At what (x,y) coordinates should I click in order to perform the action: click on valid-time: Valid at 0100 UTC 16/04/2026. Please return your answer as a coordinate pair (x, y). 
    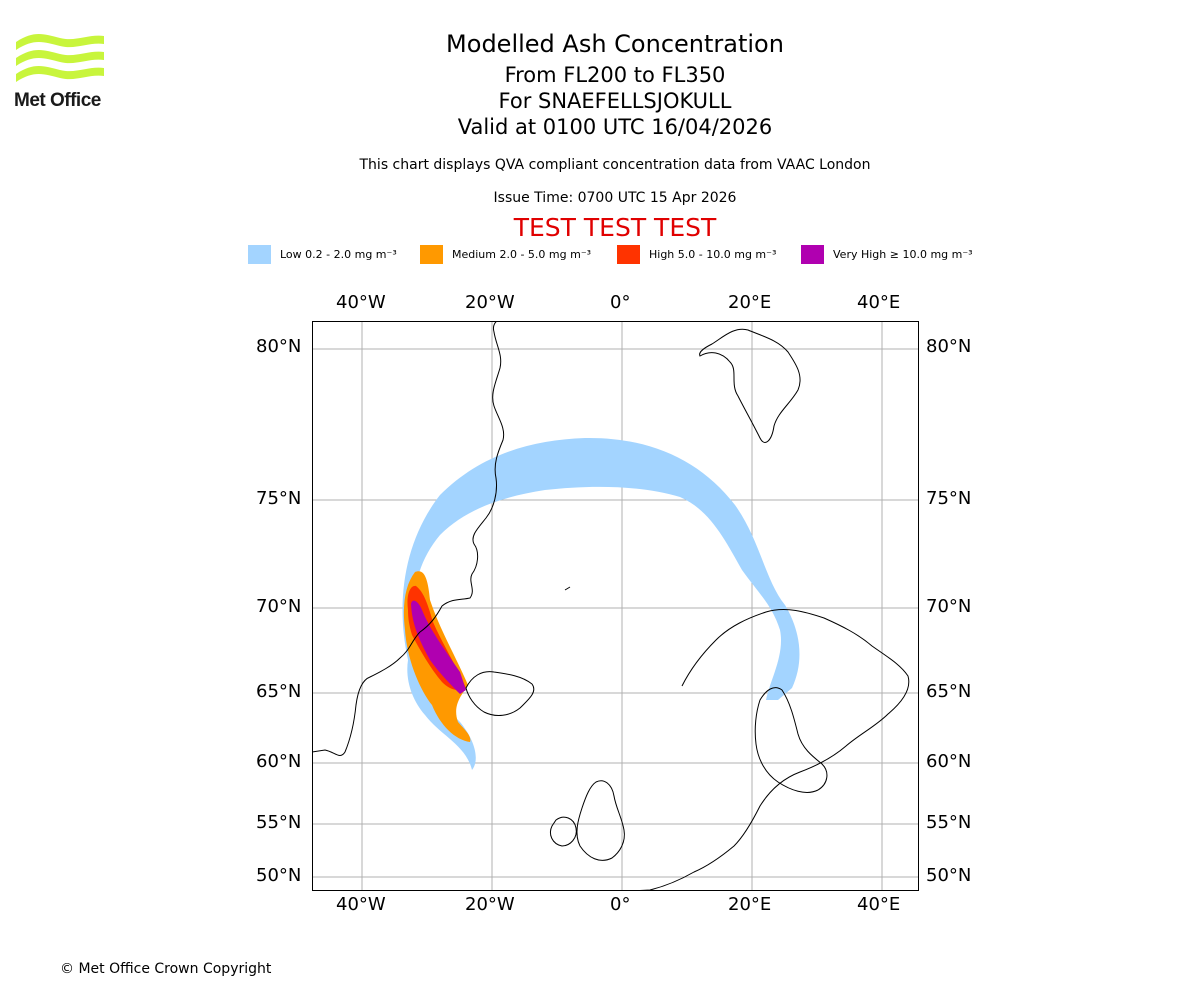
    Looking at the image, I should click on (615, 127).